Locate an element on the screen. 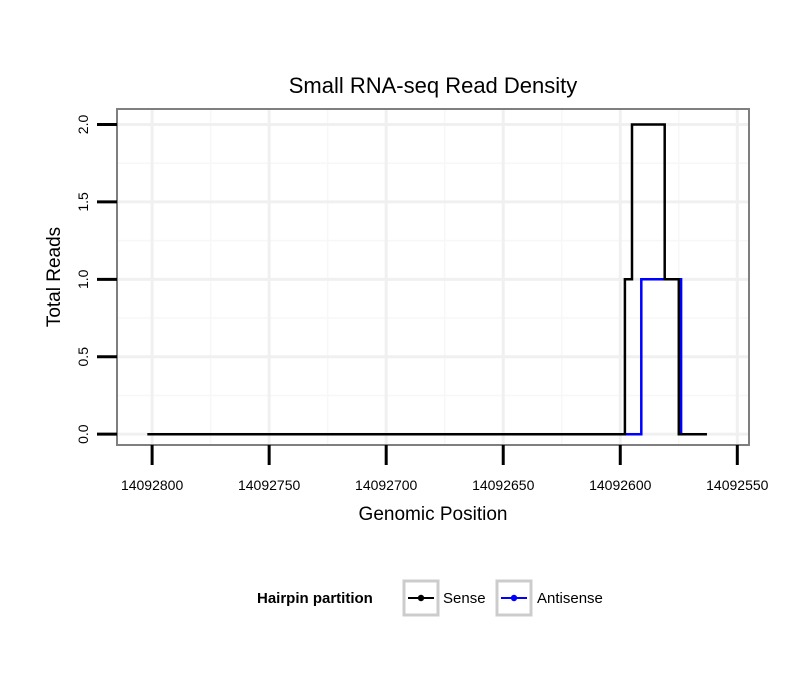 The image size is (810, 690). legend-label: Antisense is located at coordinates (570, 598).